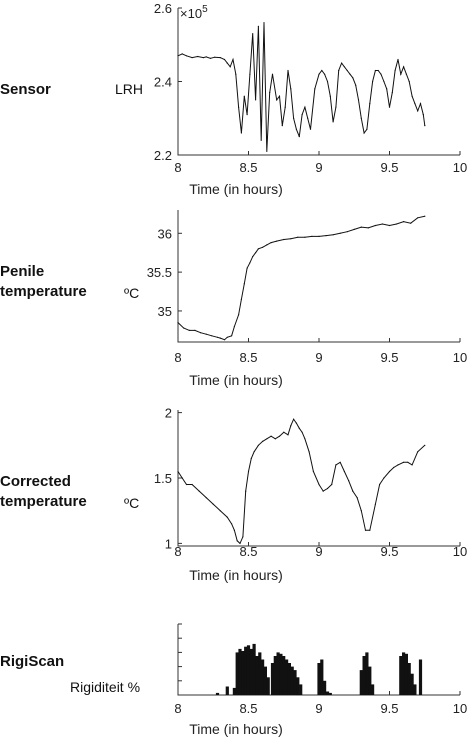 The height and width of the screenshot is (741, 474). Describe the element at coordinates (318, 276) in the screenshot. I see `axes` at that location.